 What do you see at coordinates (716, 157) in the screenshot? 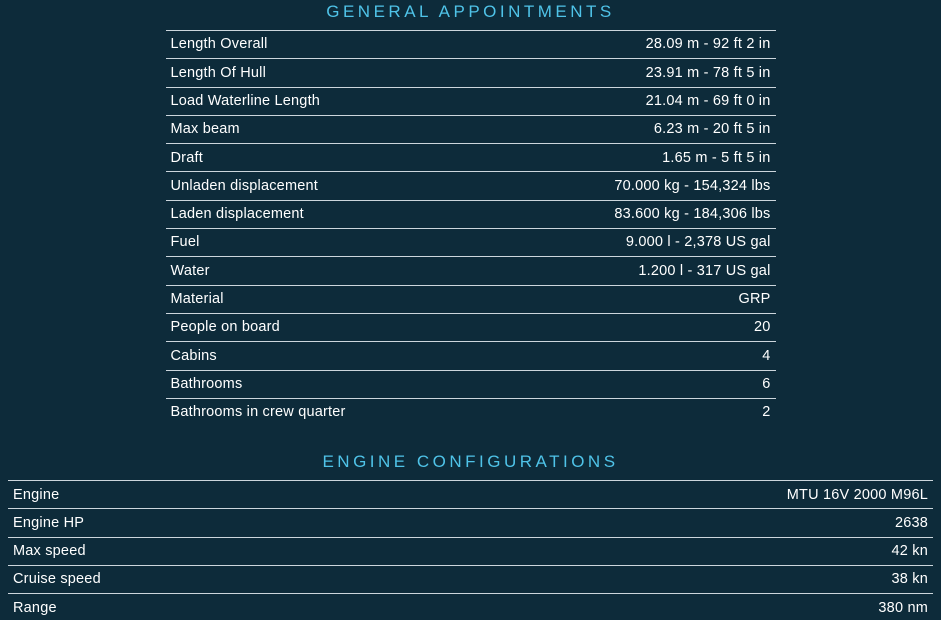
I see `row-value: 1.65 m - 5 ft 5 in` at bounding box center [716, 157].